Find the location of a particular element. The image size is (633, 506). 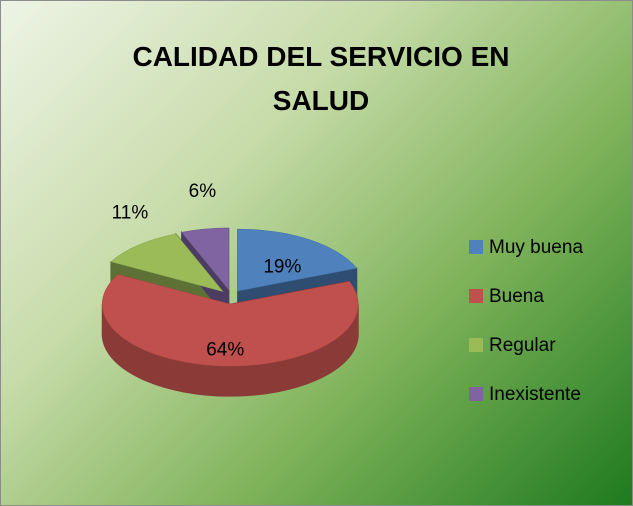

data-label: 11% is located at coordinates (130, 212).